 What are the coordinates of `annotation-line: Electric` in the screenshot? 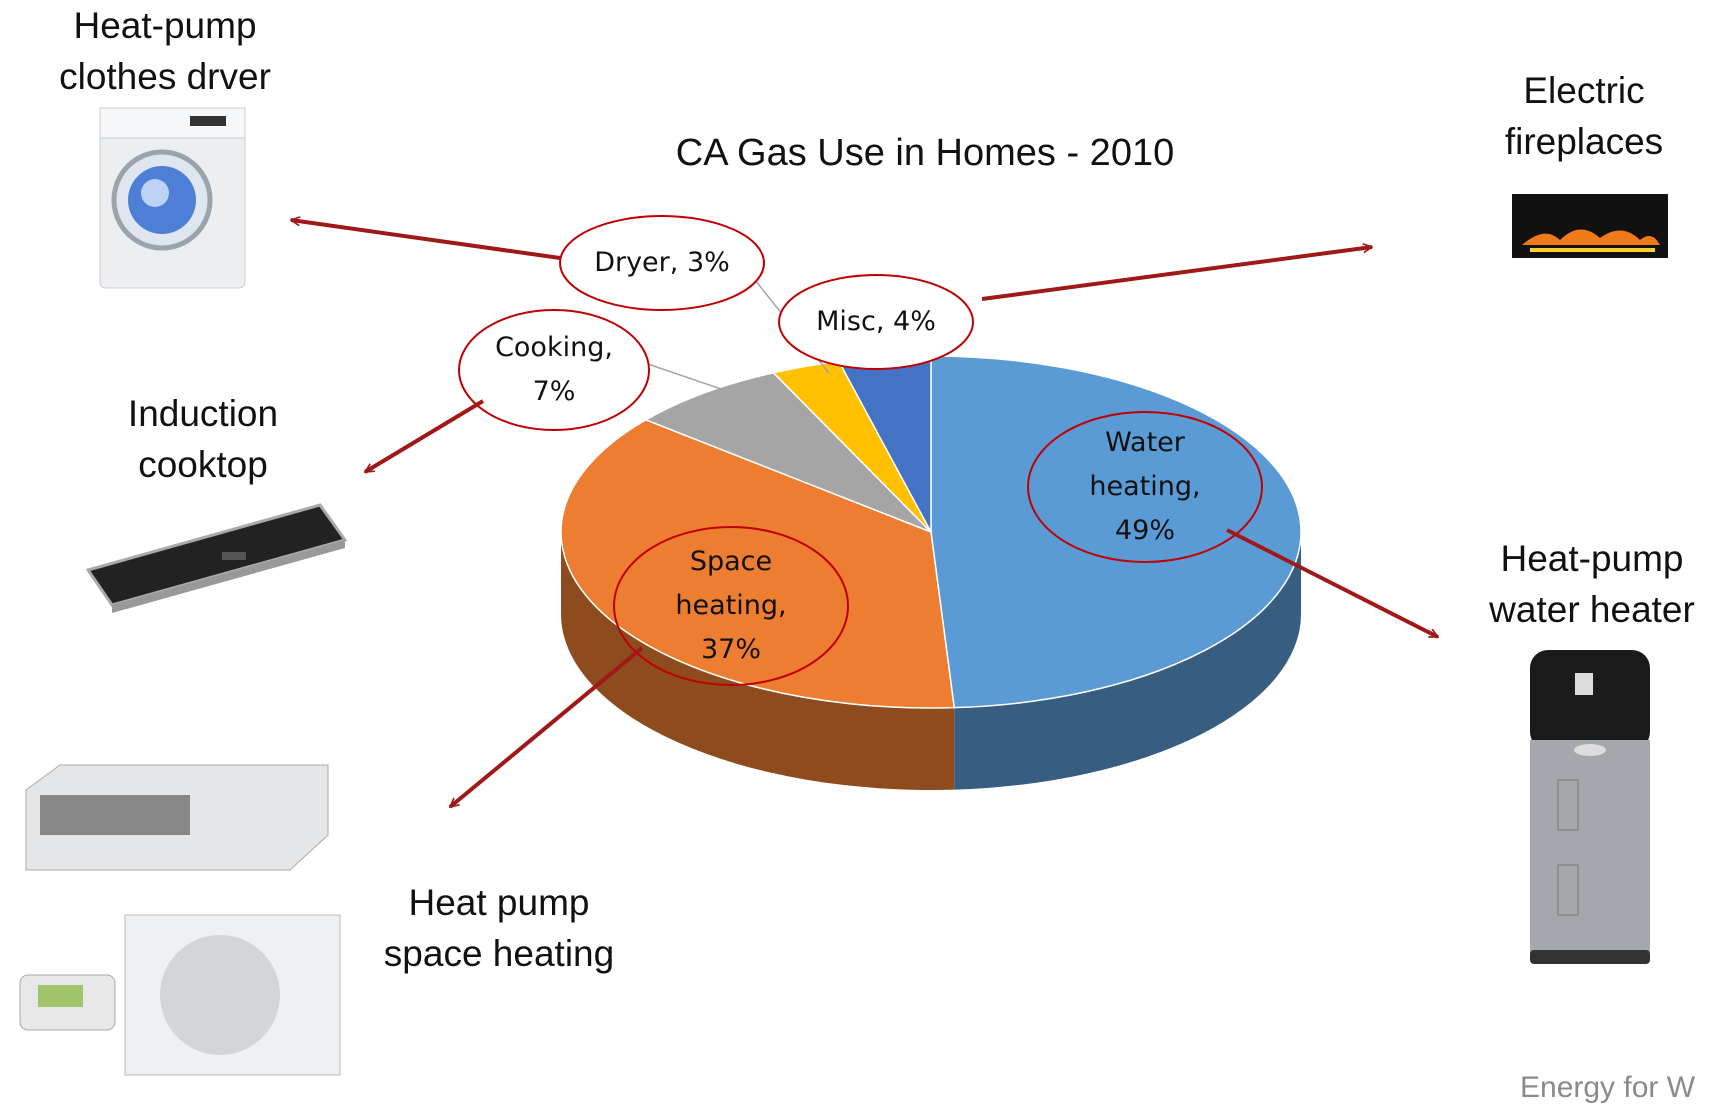 It's located at (1584, 90).